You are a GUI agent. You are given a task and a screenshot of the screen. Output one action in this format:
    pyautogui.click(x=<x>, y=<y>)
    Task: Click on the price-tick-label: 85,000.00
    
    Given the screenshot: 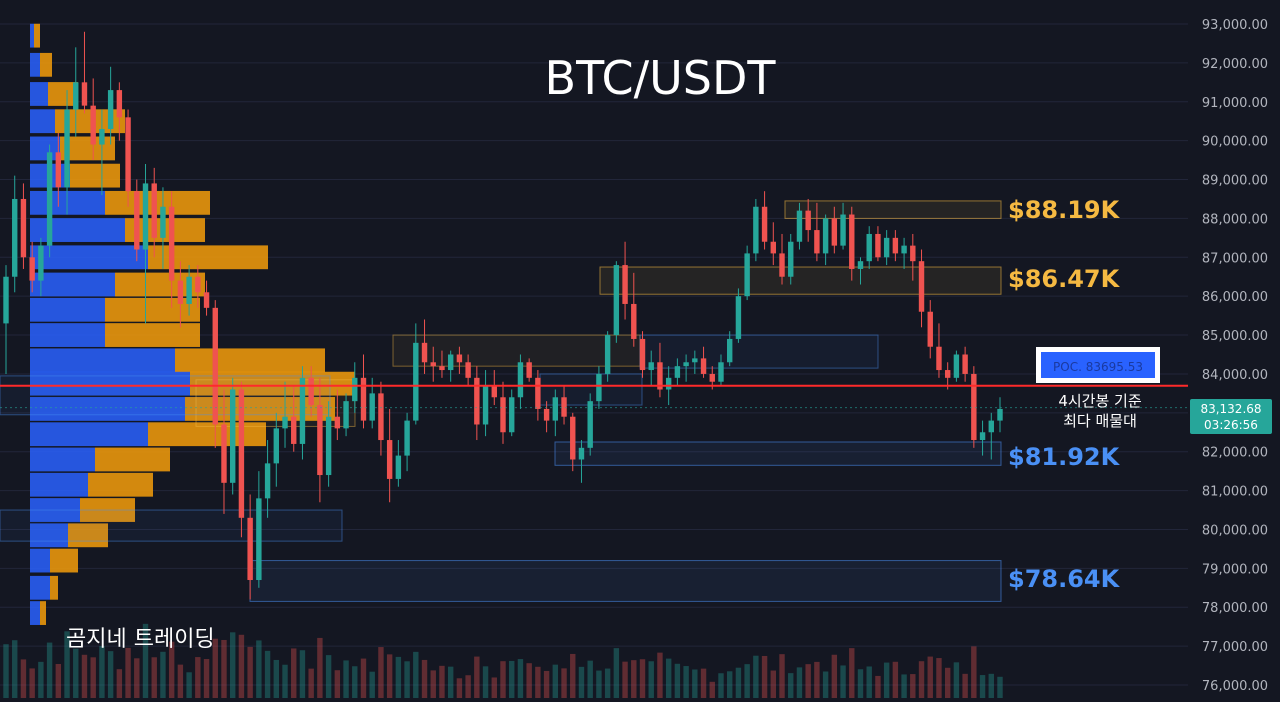 What is the action you would take?
    pyautogui.click(x=1235, y=336)
    